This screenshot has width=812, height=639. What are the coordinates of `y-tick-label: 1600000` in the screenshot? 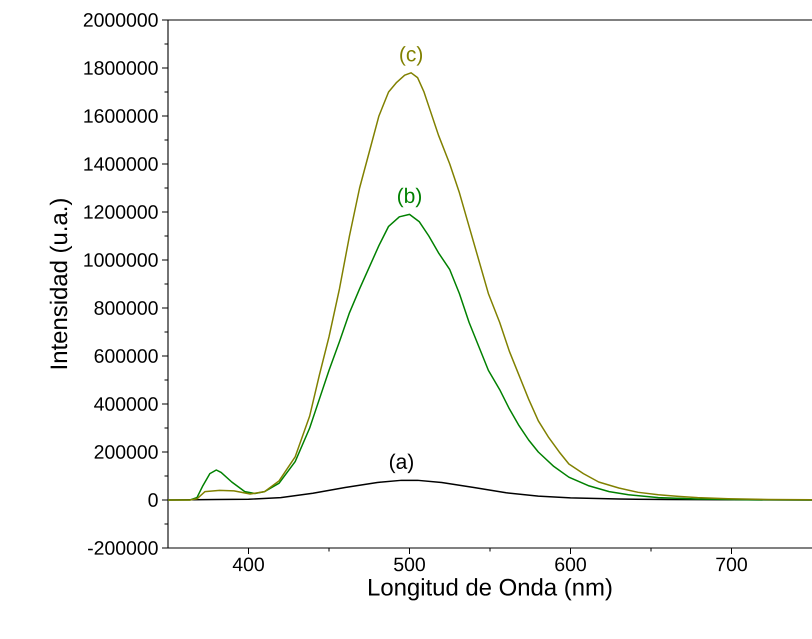 It's located at (121, 116).